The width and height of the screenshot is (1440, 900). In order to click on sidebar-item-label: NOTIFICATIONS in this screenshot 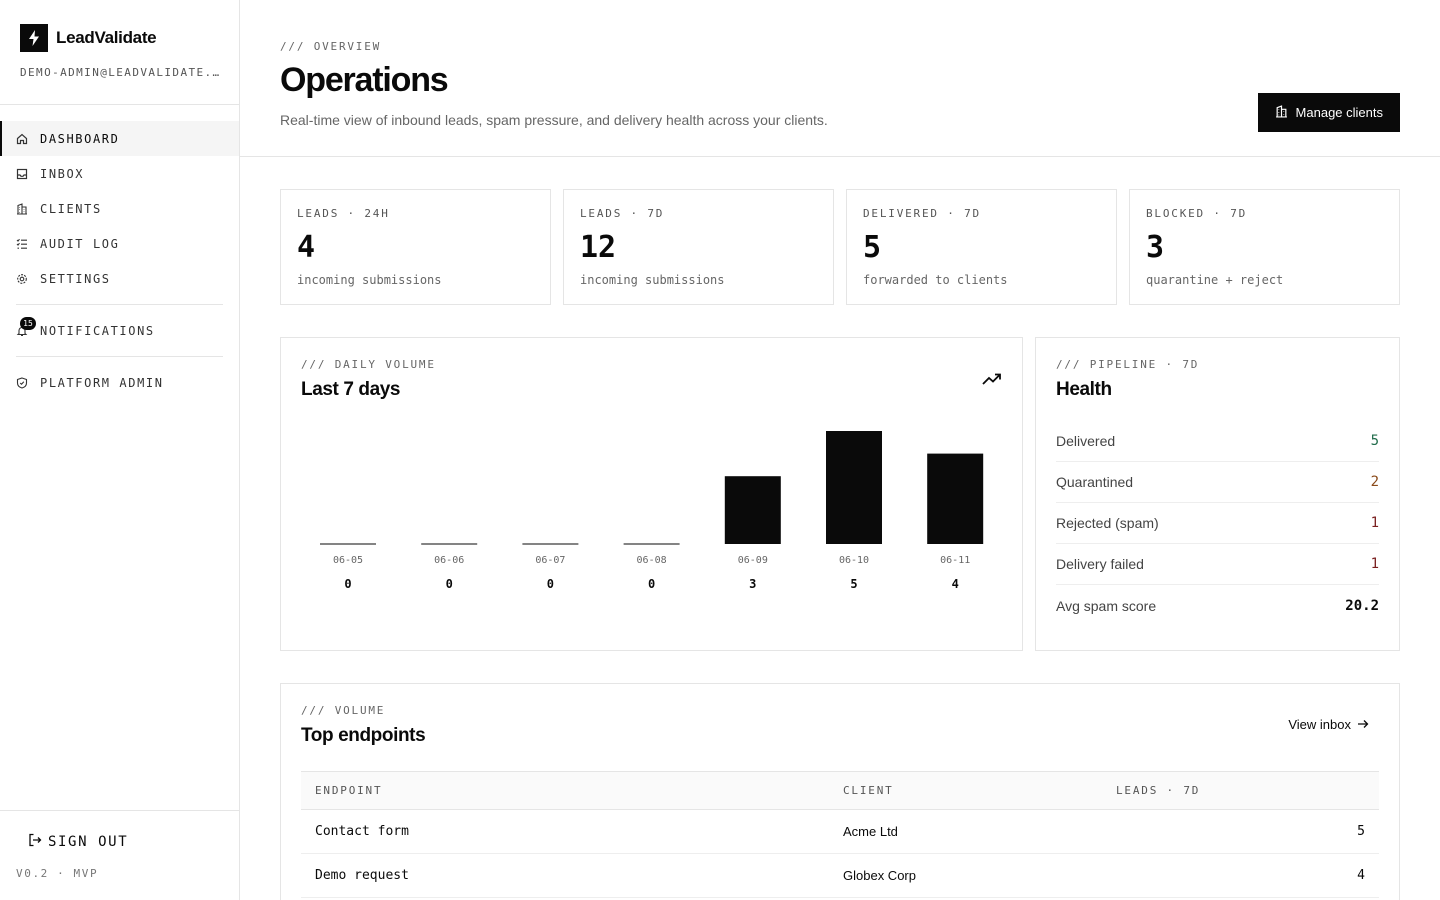, I will do `click(97, 330)`.